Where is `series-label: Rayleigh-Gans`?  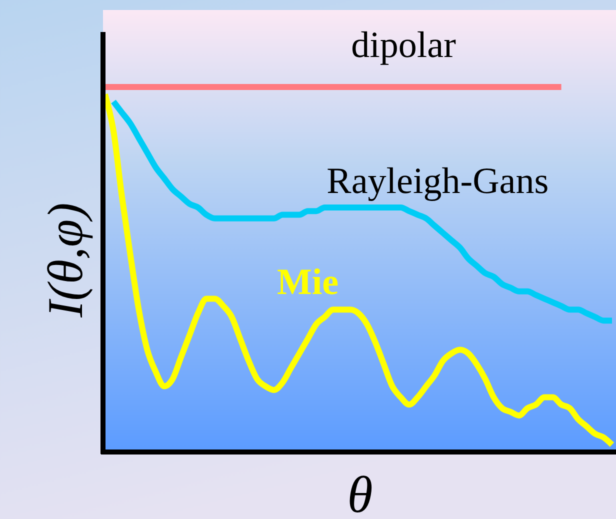 series-label: Rayleigh-Gans is located at coordinates (437, 181).